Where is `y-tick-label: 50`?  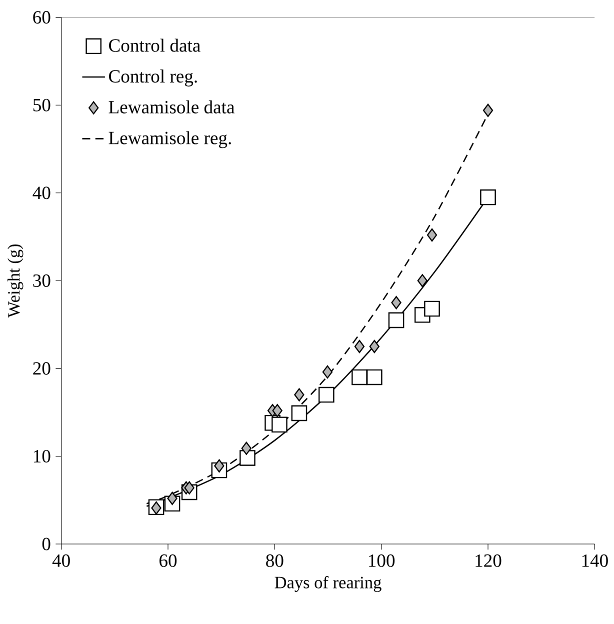
y-tick-label: 50 is located at coordinates (41, 105).